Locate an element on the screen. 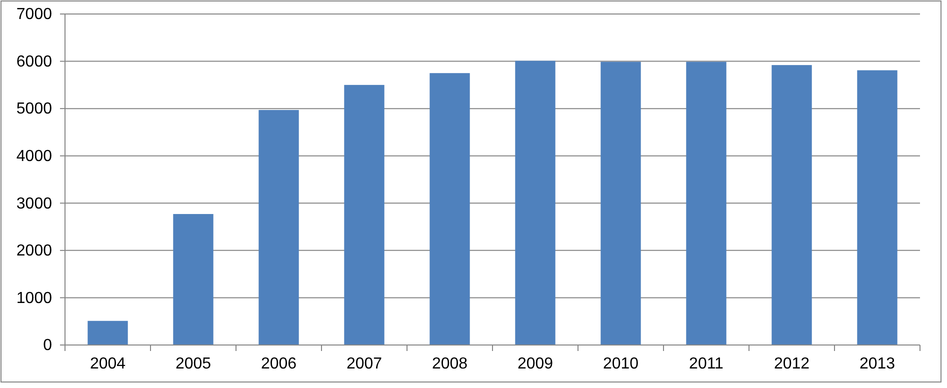 The image size is (947, 388). x-tick-label: 2006 is located at coordinates (278, 363).